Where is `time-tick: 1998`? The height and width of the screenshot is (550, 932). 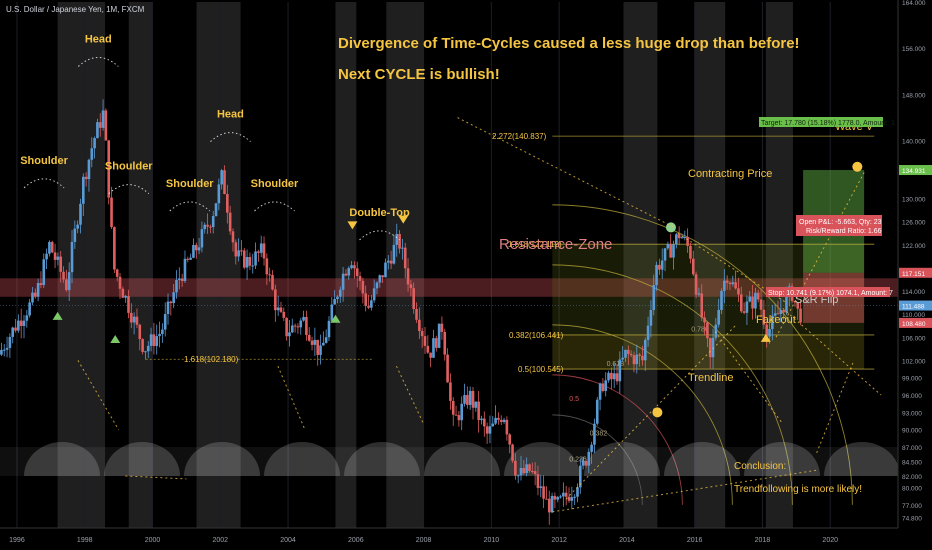 time-tick: 1998 is located at coordinates (85, 540).